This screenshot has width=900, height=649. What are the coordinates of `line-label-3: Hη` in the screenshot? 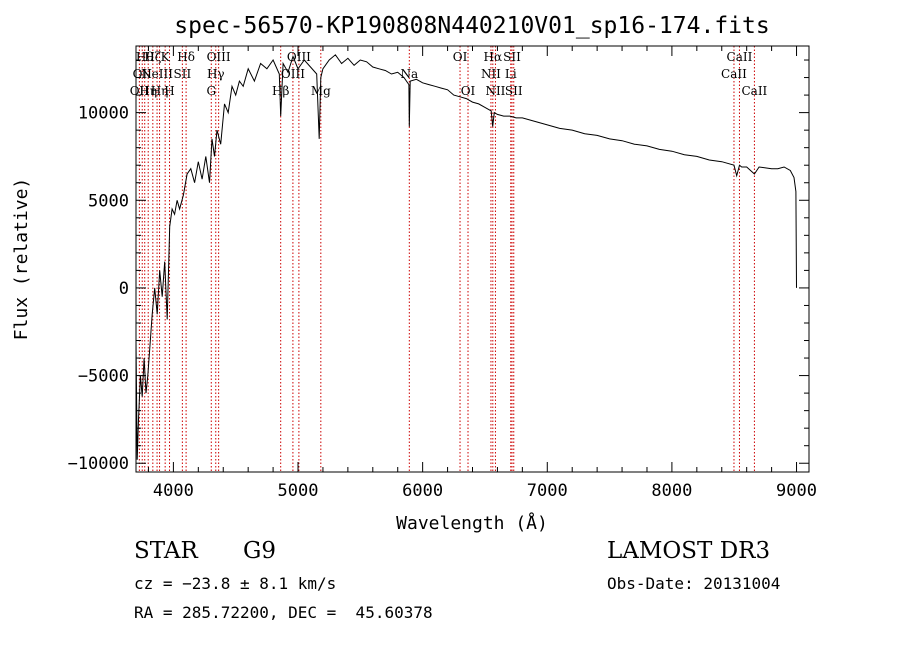 It's located at (148, 91).